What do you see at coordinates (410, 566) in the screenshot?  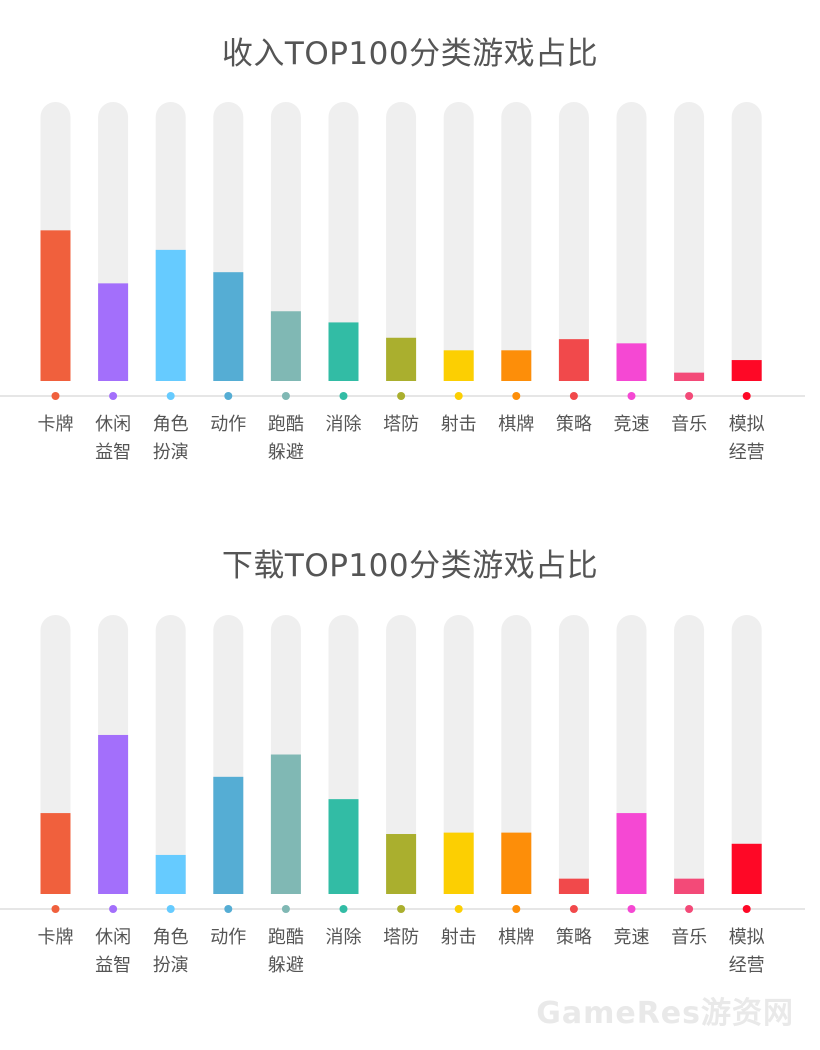 I see `download-chart-title: 下载TOP100分类游戏占比` at bounding box center [410, 566].